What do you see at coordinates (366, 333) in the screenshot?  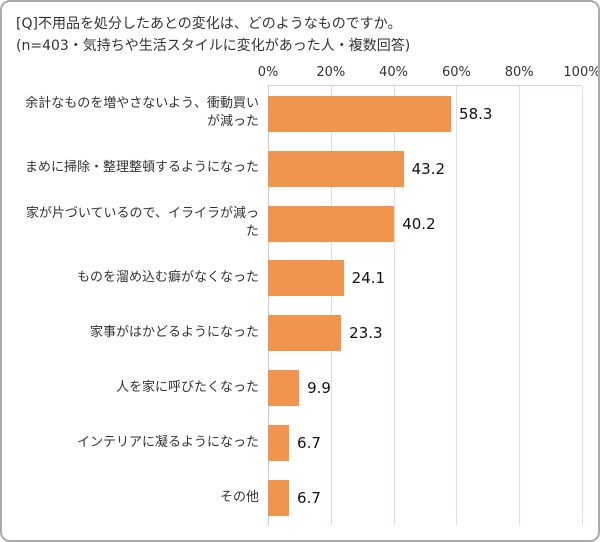 I see `bar-value: 23.3` at bounding box center [366, 333].